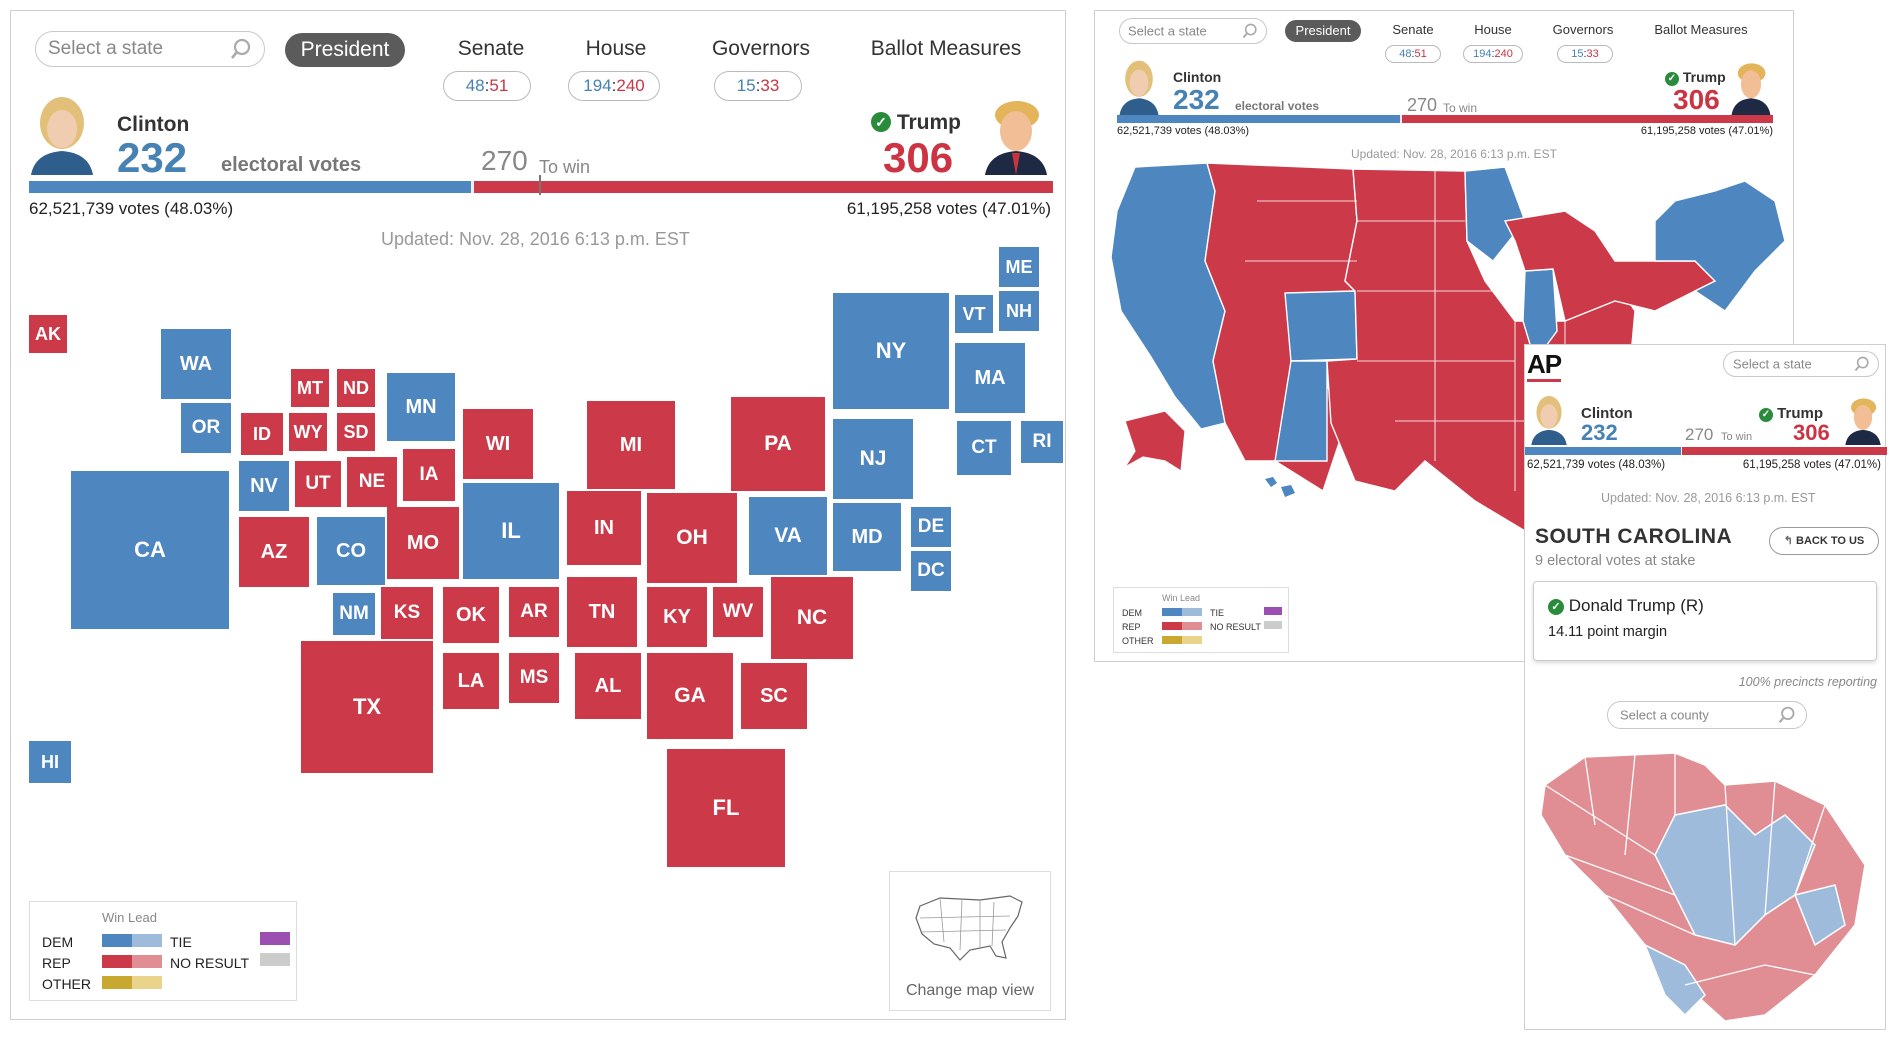 Image resolution: width=1892 pixels, height=1042 pixels. I want to click on state-tile-la: LA, so click(471, 681).